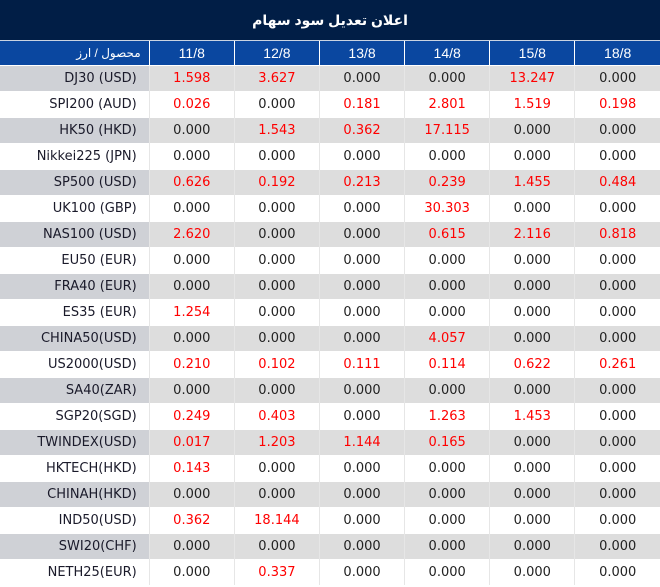 This screenshot has height=587, width=660. I want to click on dividend-value-cell: 2.116, so click(532, 234).